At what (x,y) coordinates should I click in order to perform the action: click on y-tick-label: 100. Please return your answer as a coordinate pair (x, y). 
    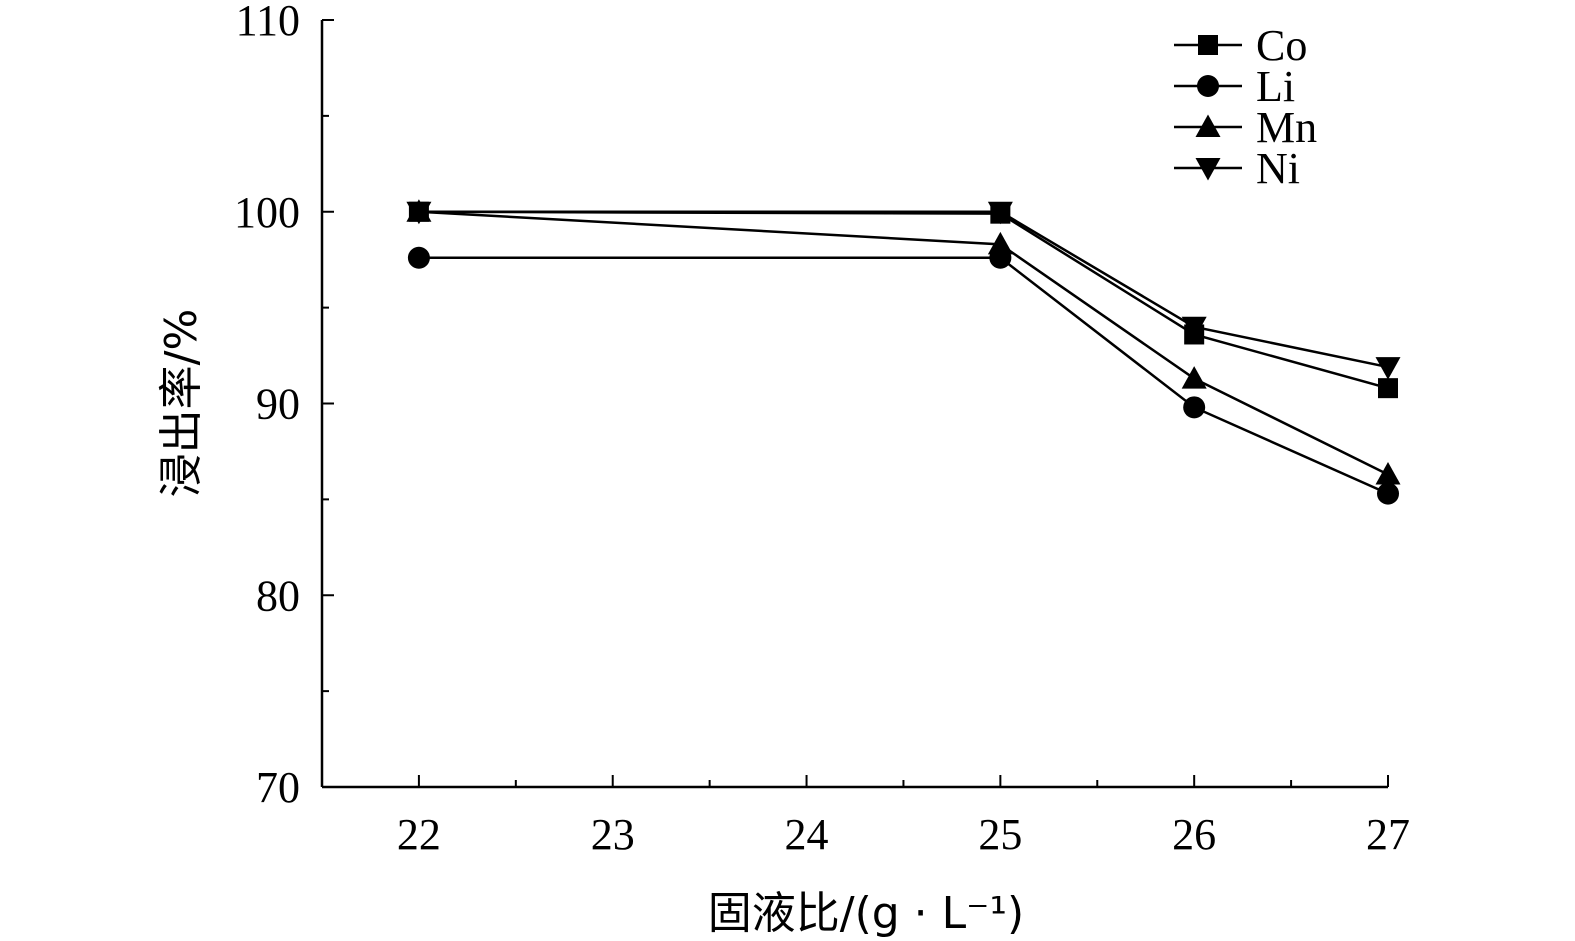
    Looking at the image, I should click on (267, 212).